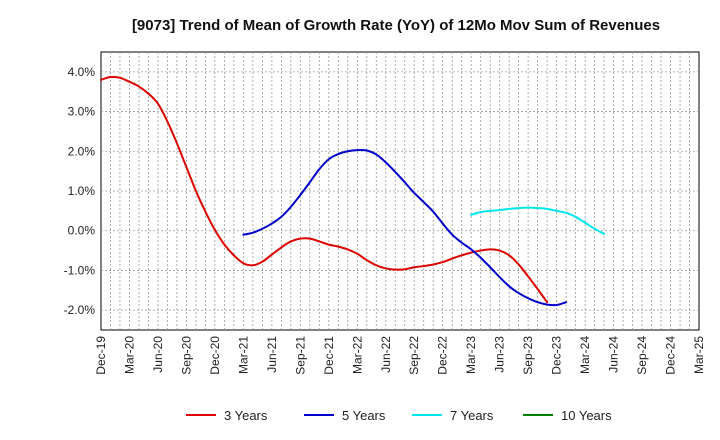 This screenshot has height=440, width=720. Describe the element at coordinates (414, 355) in the screenshot. I see `x-tick-label: Sep-22` at that location.